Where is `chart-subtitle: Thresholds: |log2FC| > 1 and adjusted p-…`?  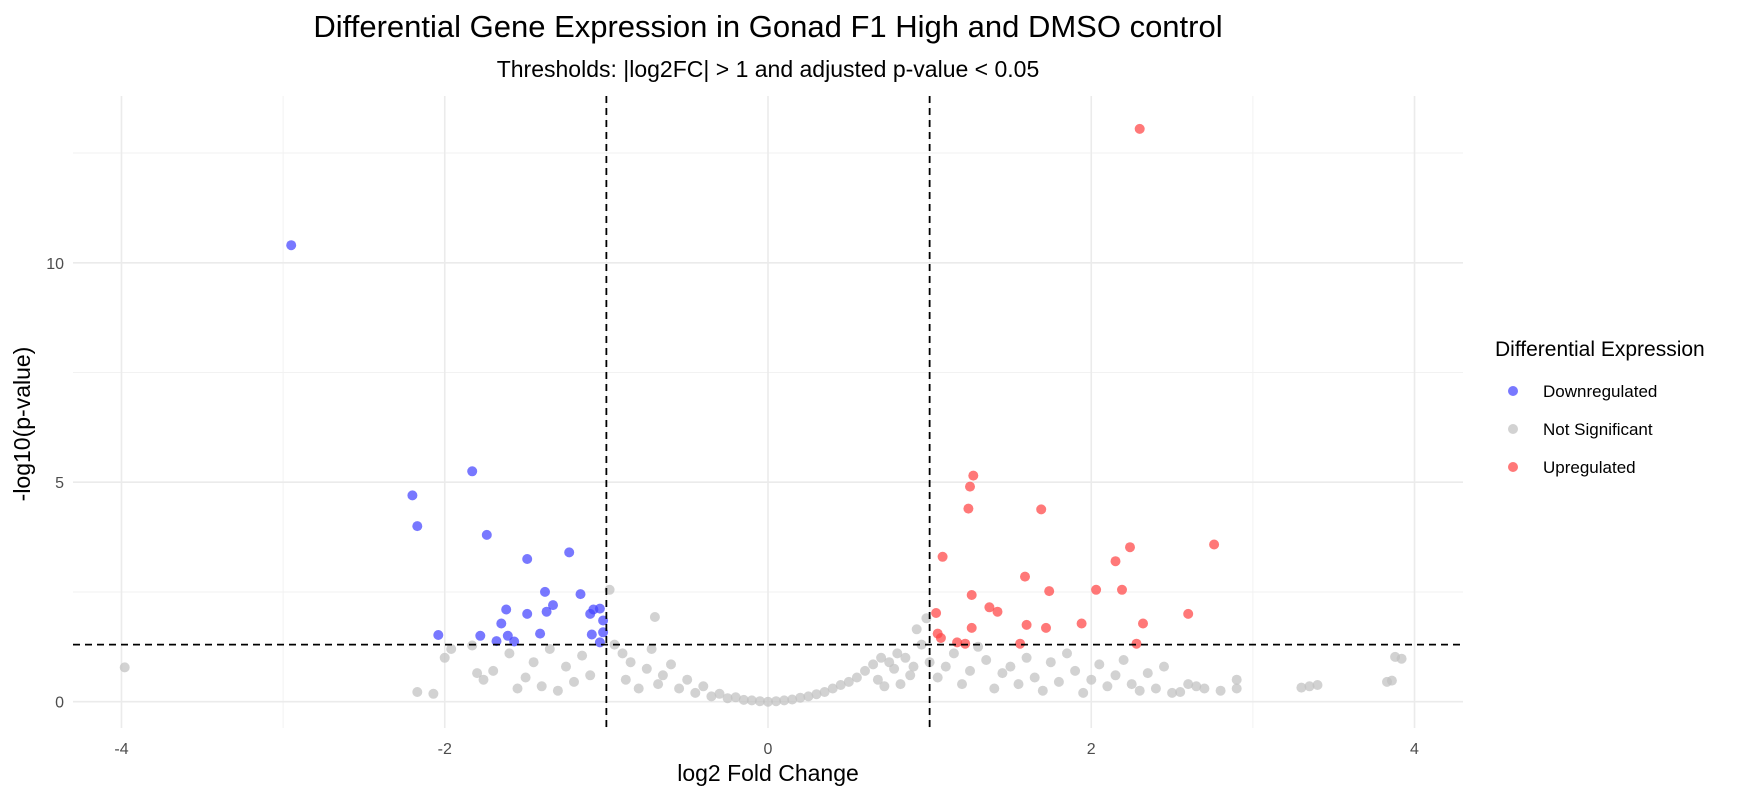
chart-subtitle: Thresholds: |log2FC| > 1 and adjusted p-… is located at coordinates (768, 69).